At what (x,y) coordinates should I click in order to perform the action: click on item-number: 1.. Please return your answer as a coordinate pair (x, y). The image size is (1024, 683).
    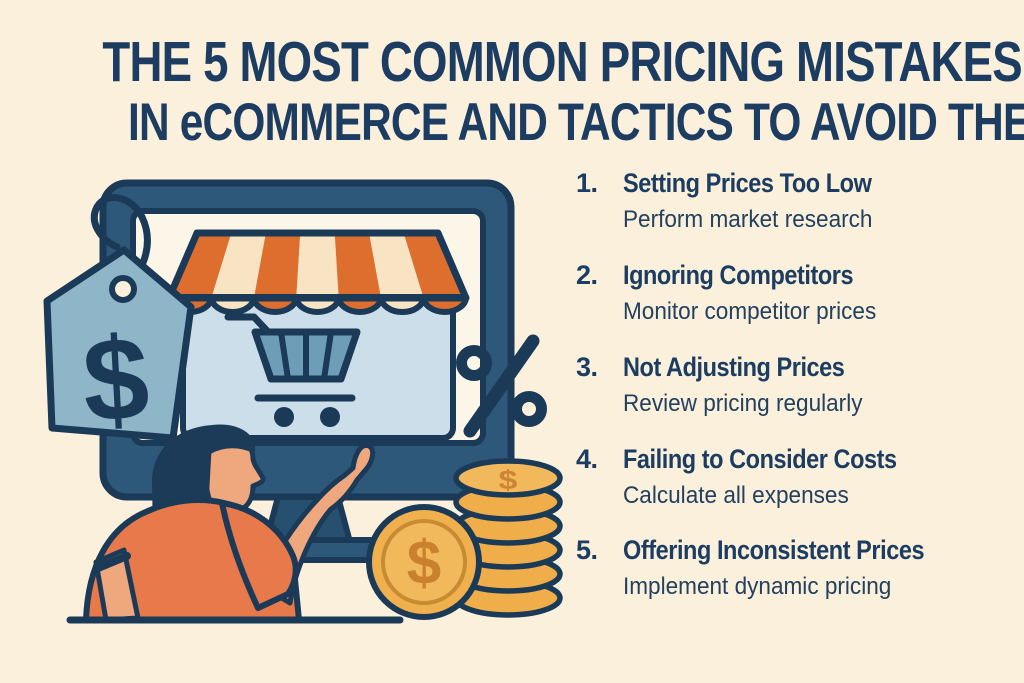
    Looking at the image, I should click on (587, 183).